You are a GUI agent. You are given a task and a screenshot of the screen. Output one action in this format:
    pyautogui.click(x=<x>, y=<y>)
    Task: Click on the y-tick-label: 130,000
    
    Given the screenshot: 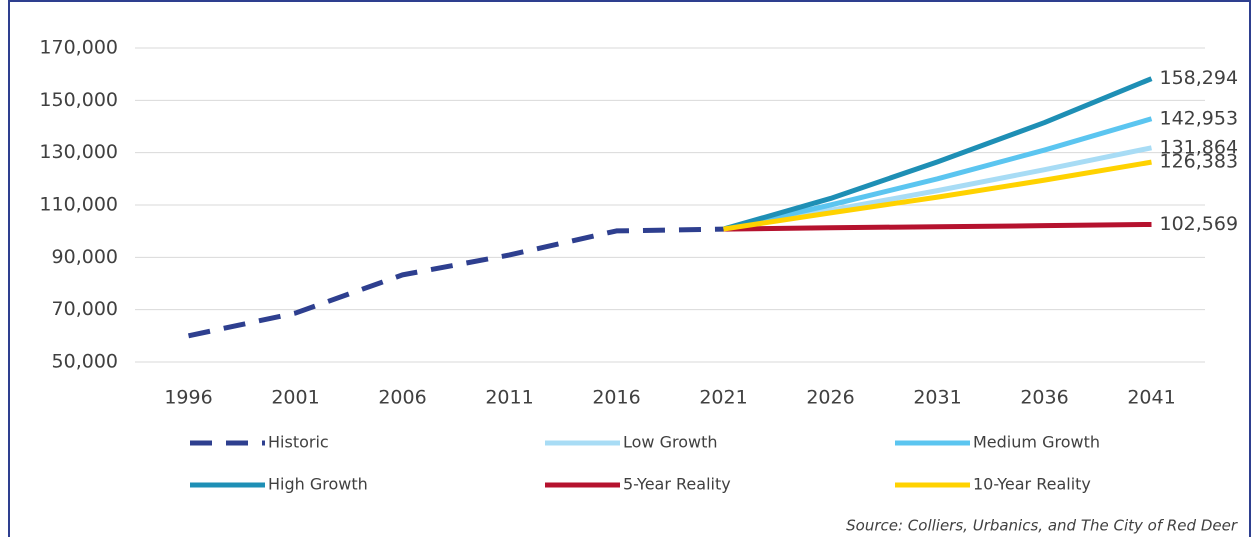 What is the action you would take?
    pyautogui.click(x=78, y=152)
    